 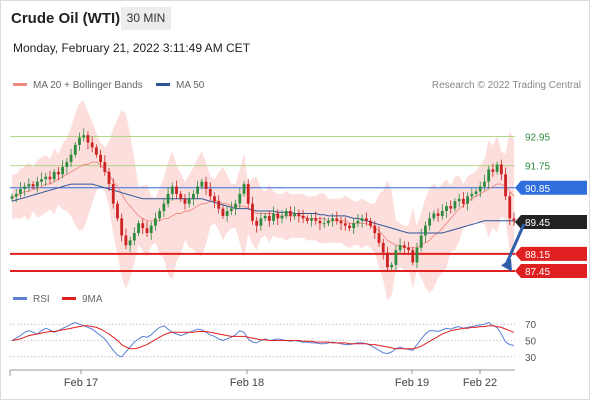 I want to click on ma50-swatch, so click(x=163, y=84).